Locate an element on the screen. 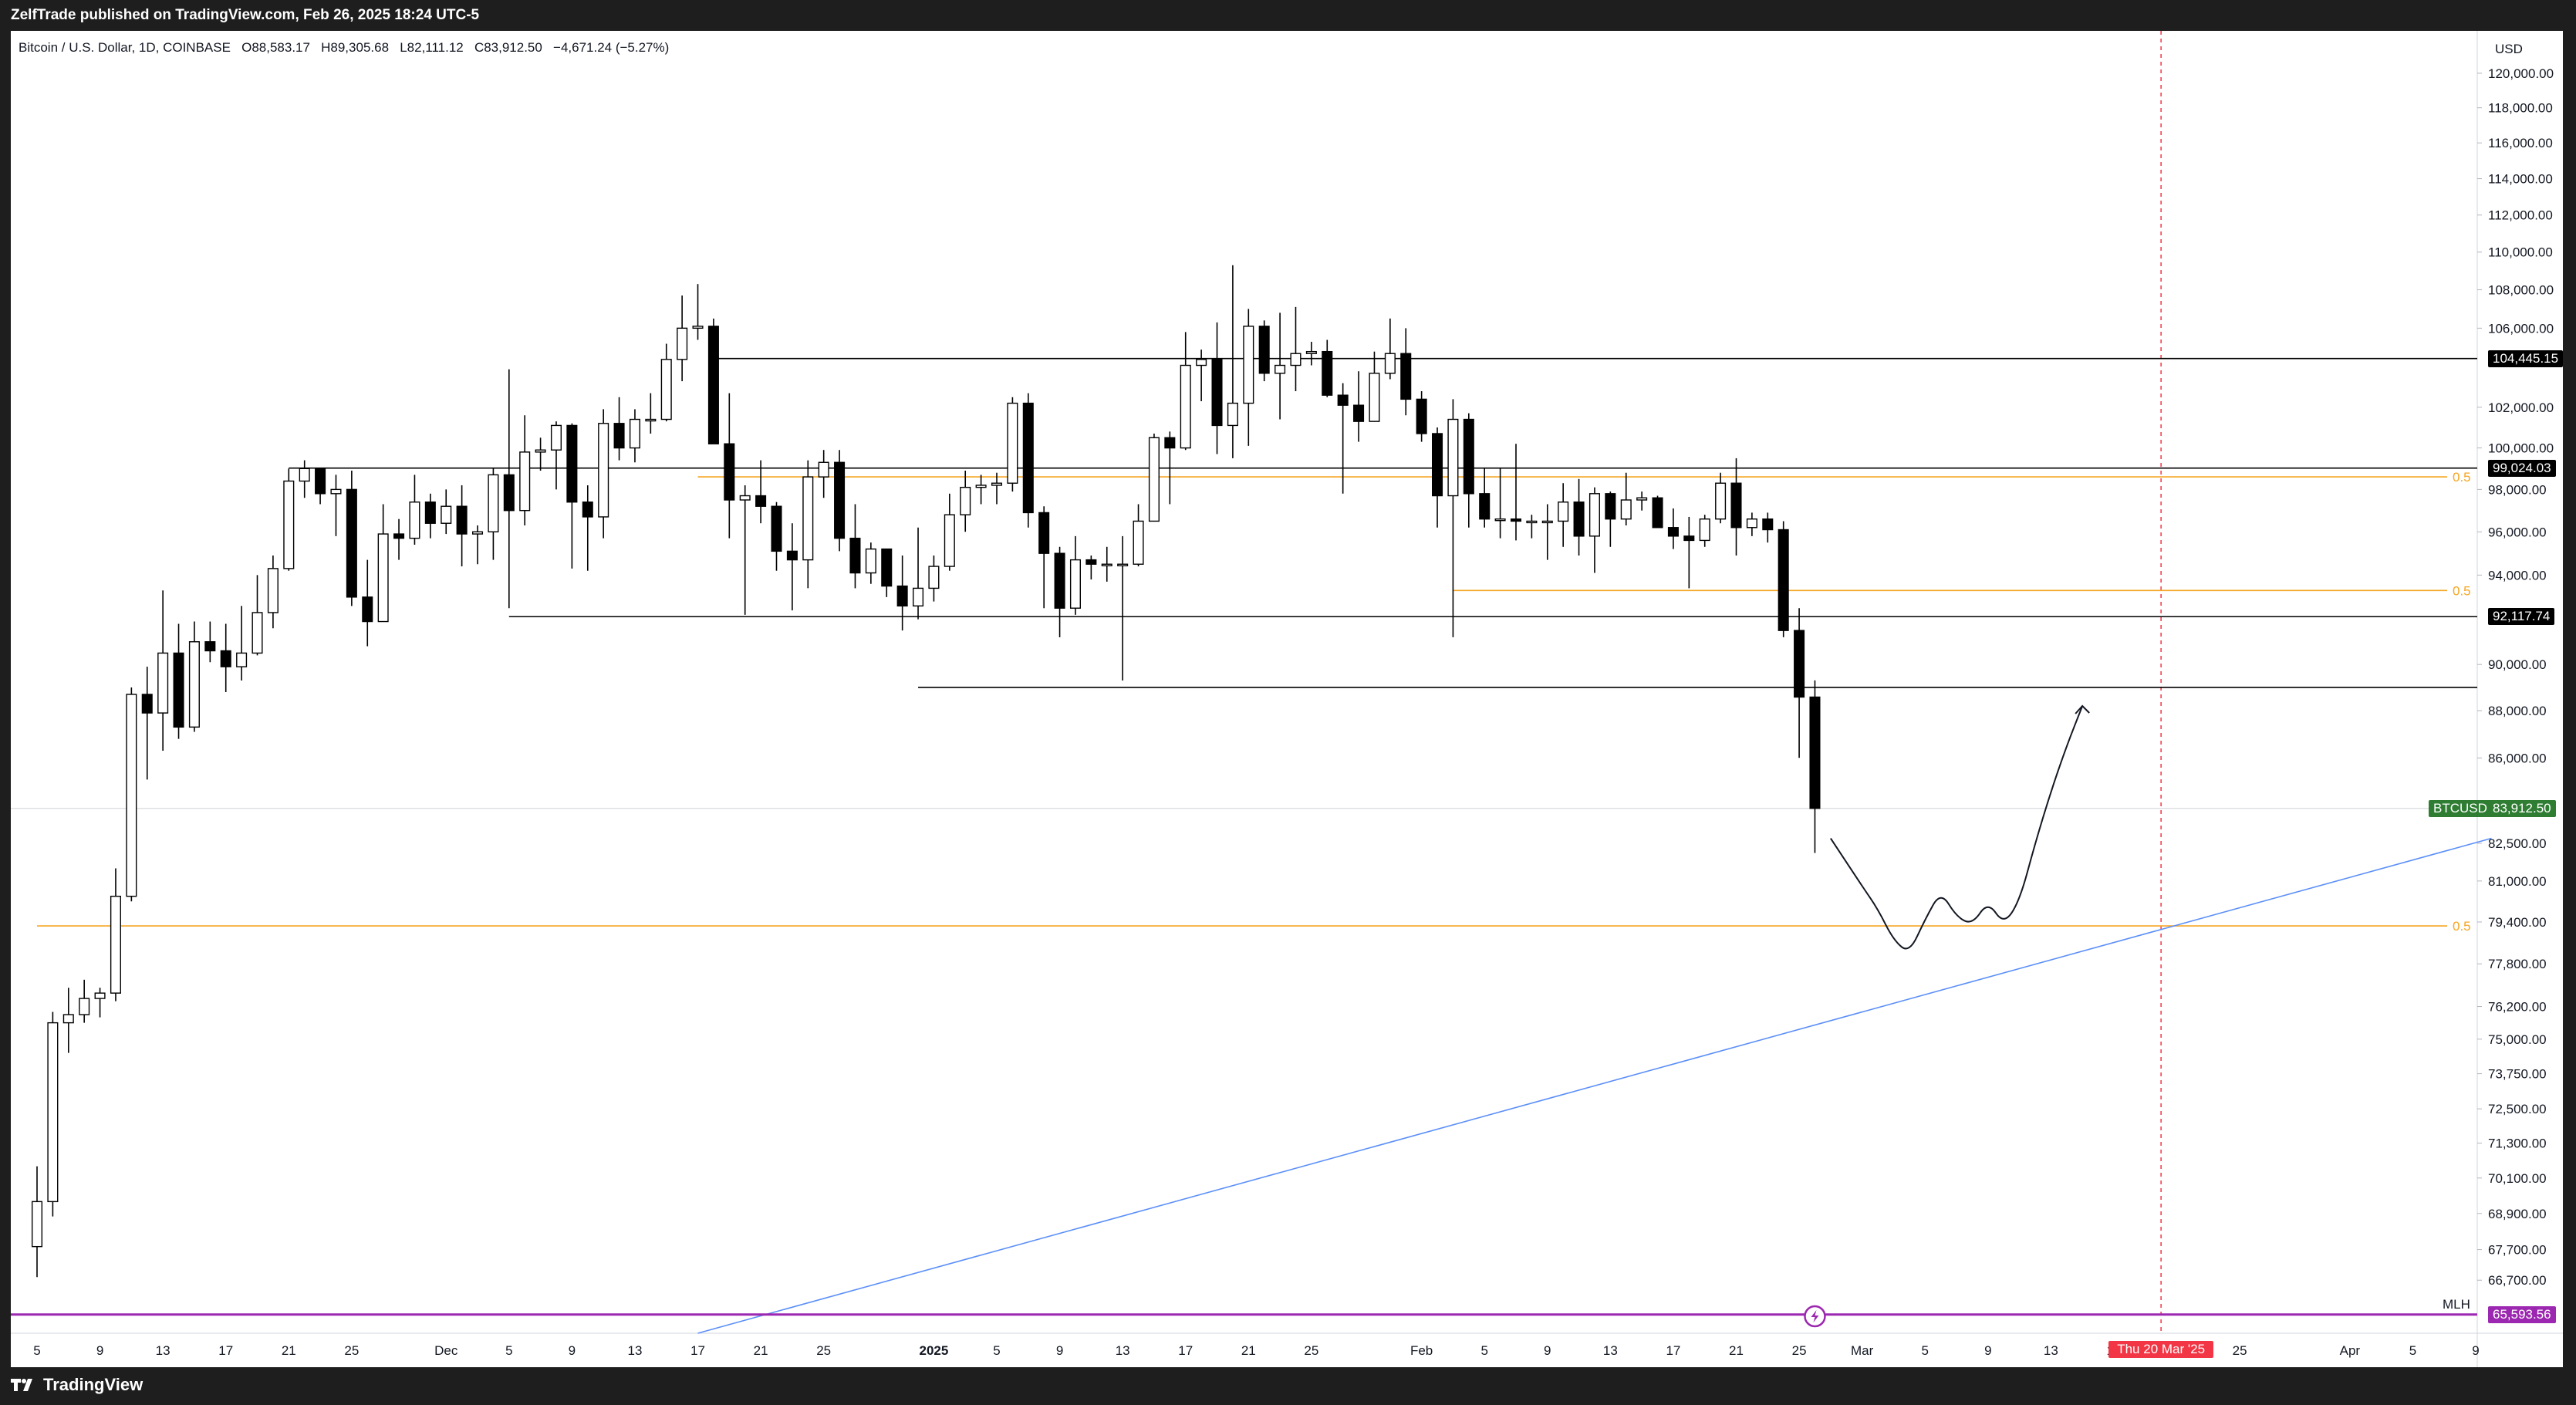 This screenshot has width=2576, height=1405. price-tick-label: 90,000.00 is located at coordinates (2517, 664).